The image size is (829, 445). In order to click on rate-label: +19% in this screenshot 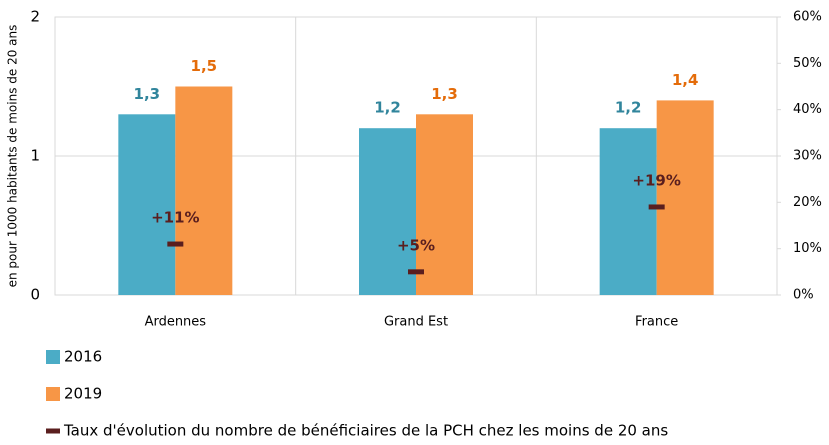, I will do `click(656, 180)`.